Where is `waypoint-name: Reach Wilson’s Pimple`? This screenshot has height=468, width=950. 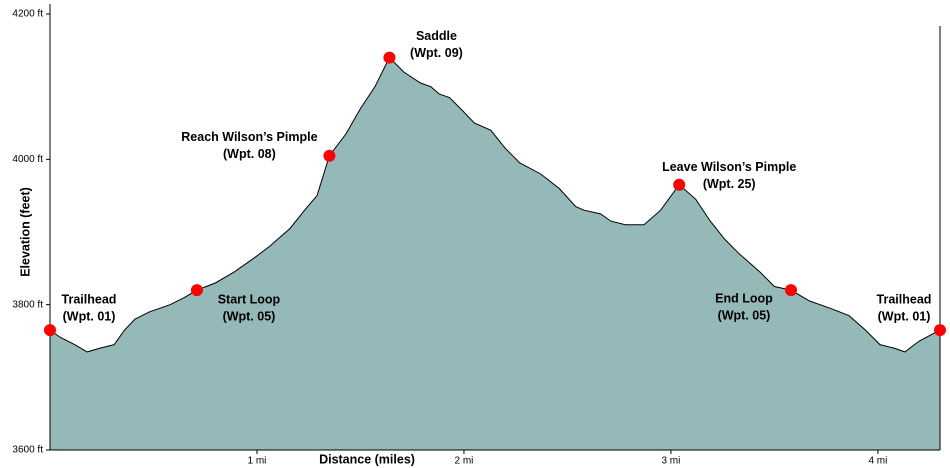 waypoint-name: Reach Wilson’s Pimple is located at coordinates (249, 137).